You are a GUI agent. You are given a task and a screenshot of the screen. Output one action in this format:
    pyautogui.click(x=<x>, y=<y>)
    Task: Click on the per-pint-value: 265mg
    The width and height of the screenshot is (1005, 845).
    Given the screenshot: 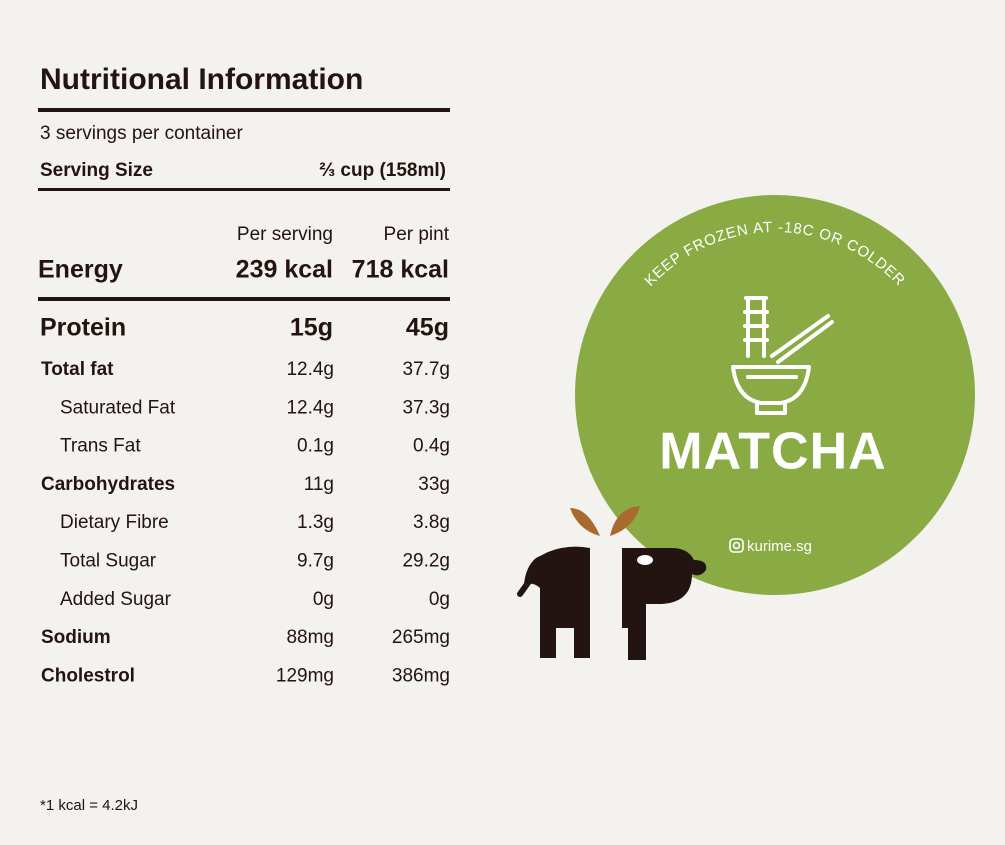 What is the action you would take?
    pyautogui.click(x=421, y=637)
    